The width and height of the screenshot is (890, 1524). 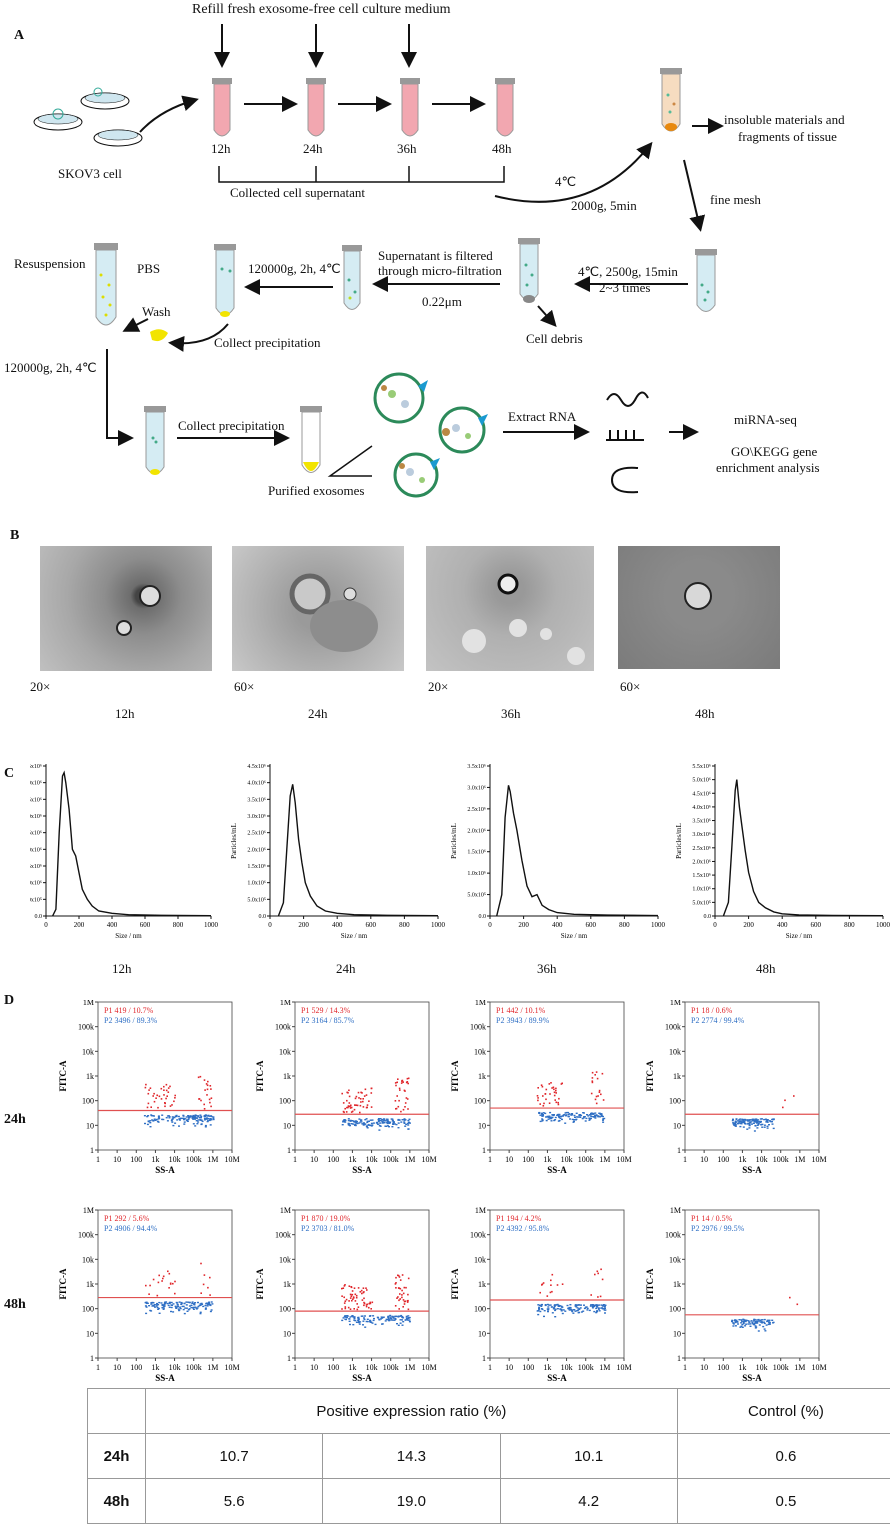 What do you see at coordinates (39, 917) in the screenshot?
I see `y-tick-label: 0.0` at bounding box center [39, 917].